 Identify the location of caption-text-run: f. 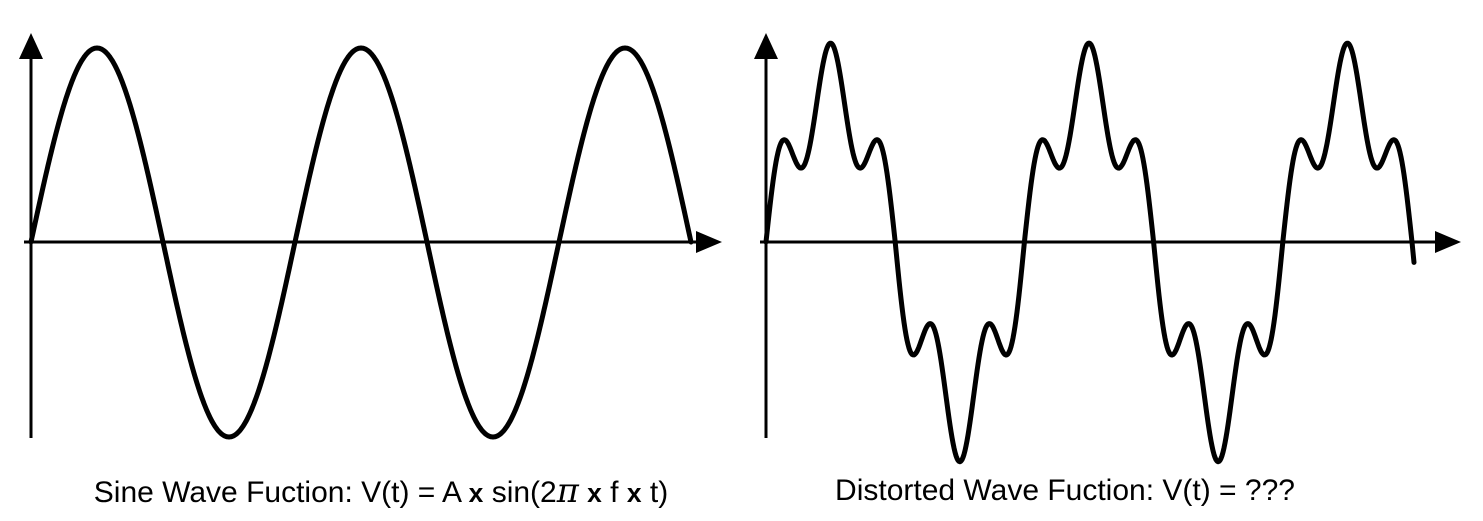
(614, 492).